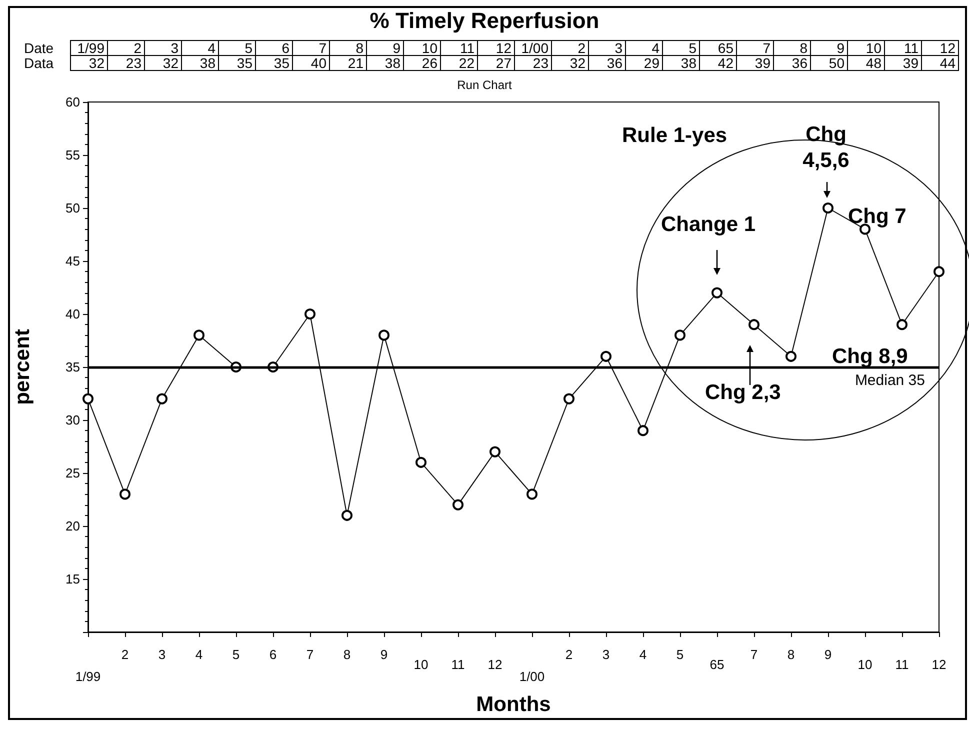 Image resolution: width=969 pixels, height=729 pixels. Describe the element at coordinates (495, 48) in the screenshot. I see `x-tick-label: 12` at that location.